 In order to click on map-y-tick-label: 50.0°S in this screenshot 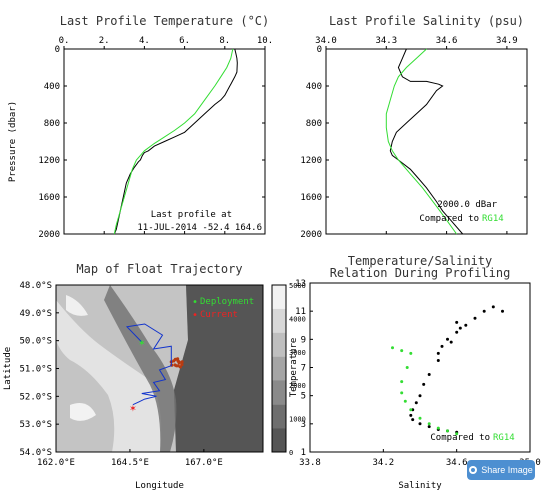, I will do `click(35, 342)`.